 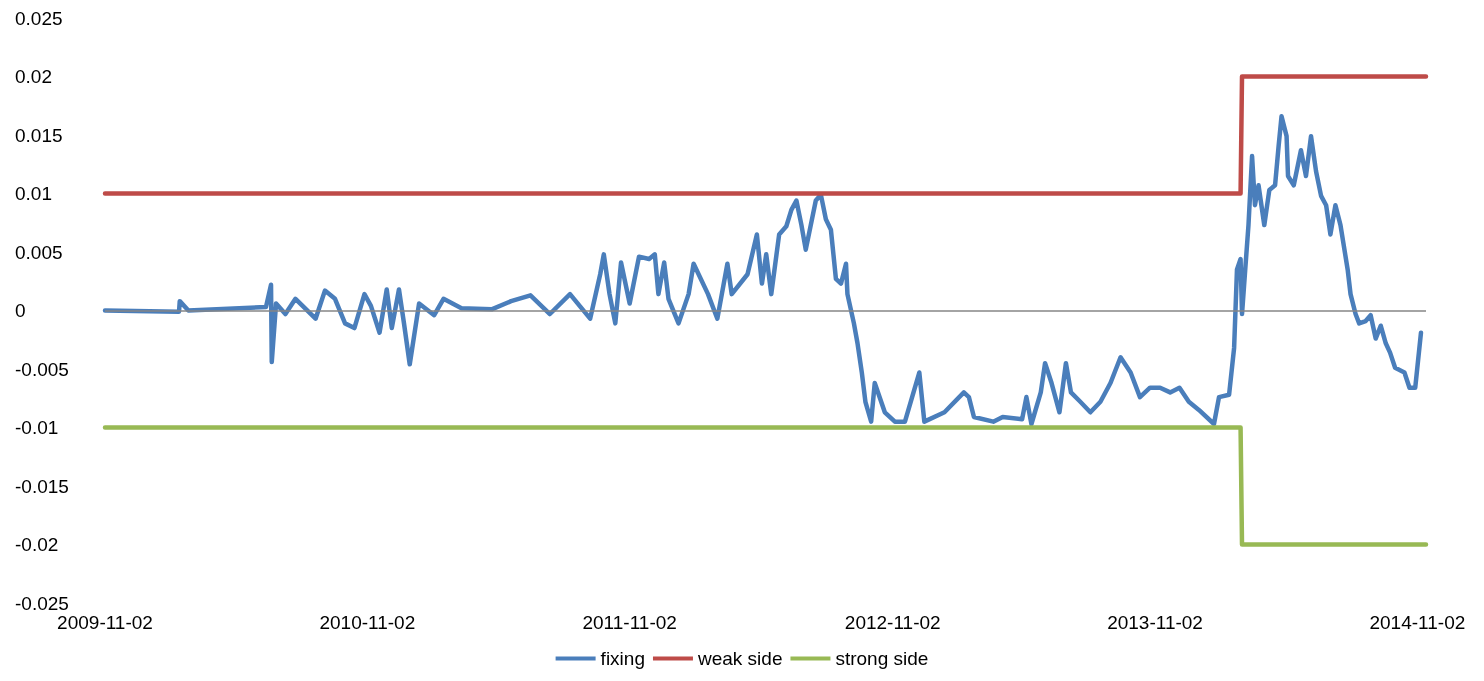 What do you see at coordinates (892, 622) in the screenshot?
I see `x-tick-label: 2012-11-02` at bounding box center [892, 622].